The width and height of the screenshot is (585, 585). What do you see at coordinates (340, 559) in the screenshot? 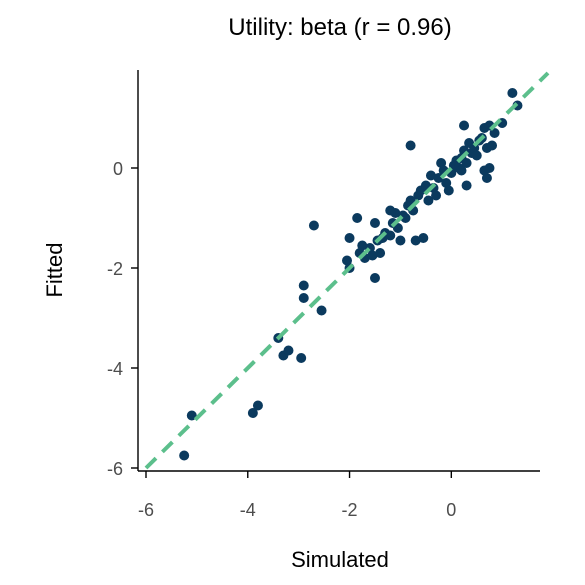
I see `x-axis-title: Simulated` at bounding box center [340, 559].